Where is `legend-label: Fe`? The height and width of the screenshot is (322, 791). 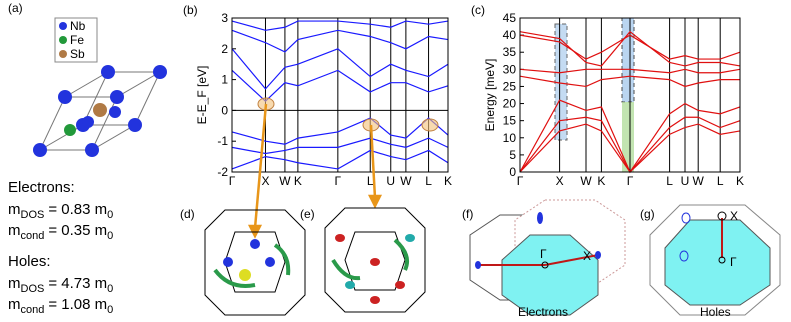
legend-label: Fe is located at coordinates (77, 40).